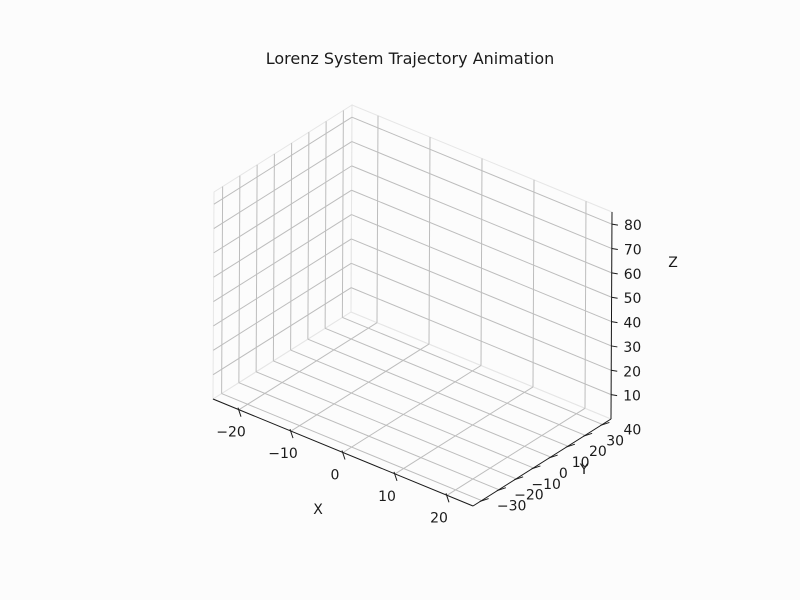 The width and height of the screenshot is (800, 600). What do you see at coordinates (673, 263) in the screenshot?
I see `z-axis-label: Z` at bounding box center [673, 263].